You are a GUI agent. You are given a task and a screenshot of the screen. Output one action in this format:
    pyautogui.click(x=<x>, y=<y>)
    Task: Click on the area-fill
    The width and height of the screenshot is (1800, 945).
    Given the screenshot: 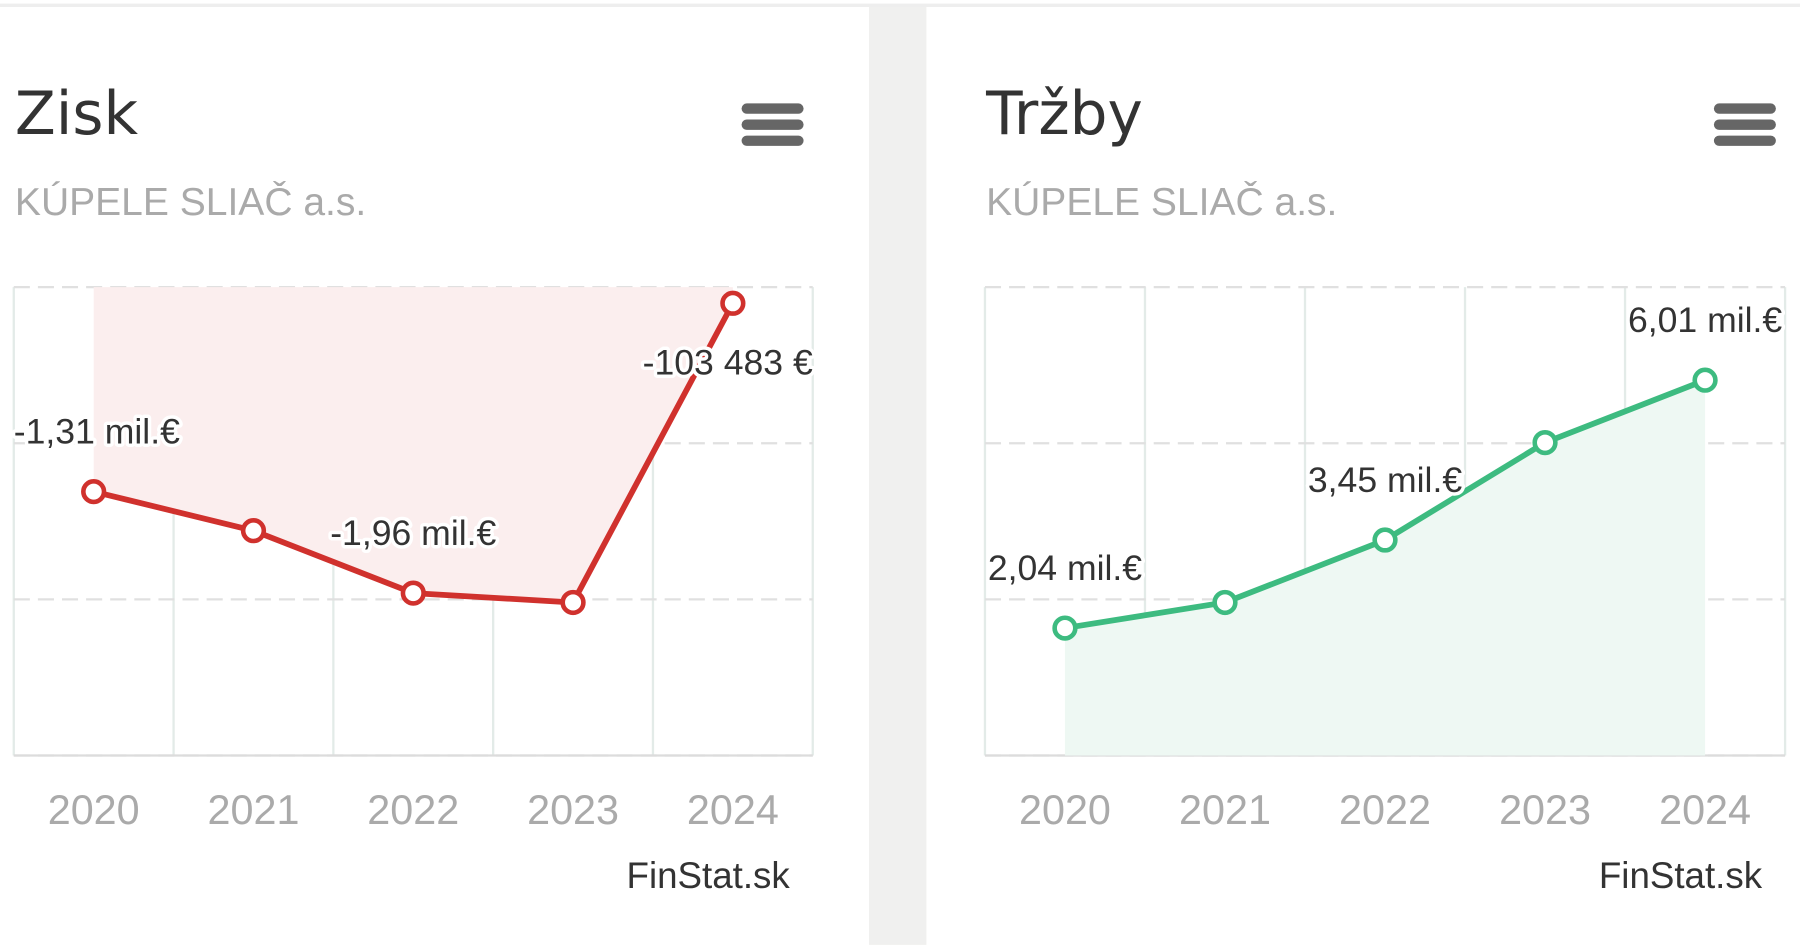 What is the action you would take?
    pyautogui.click(x=1385, y=568)
    